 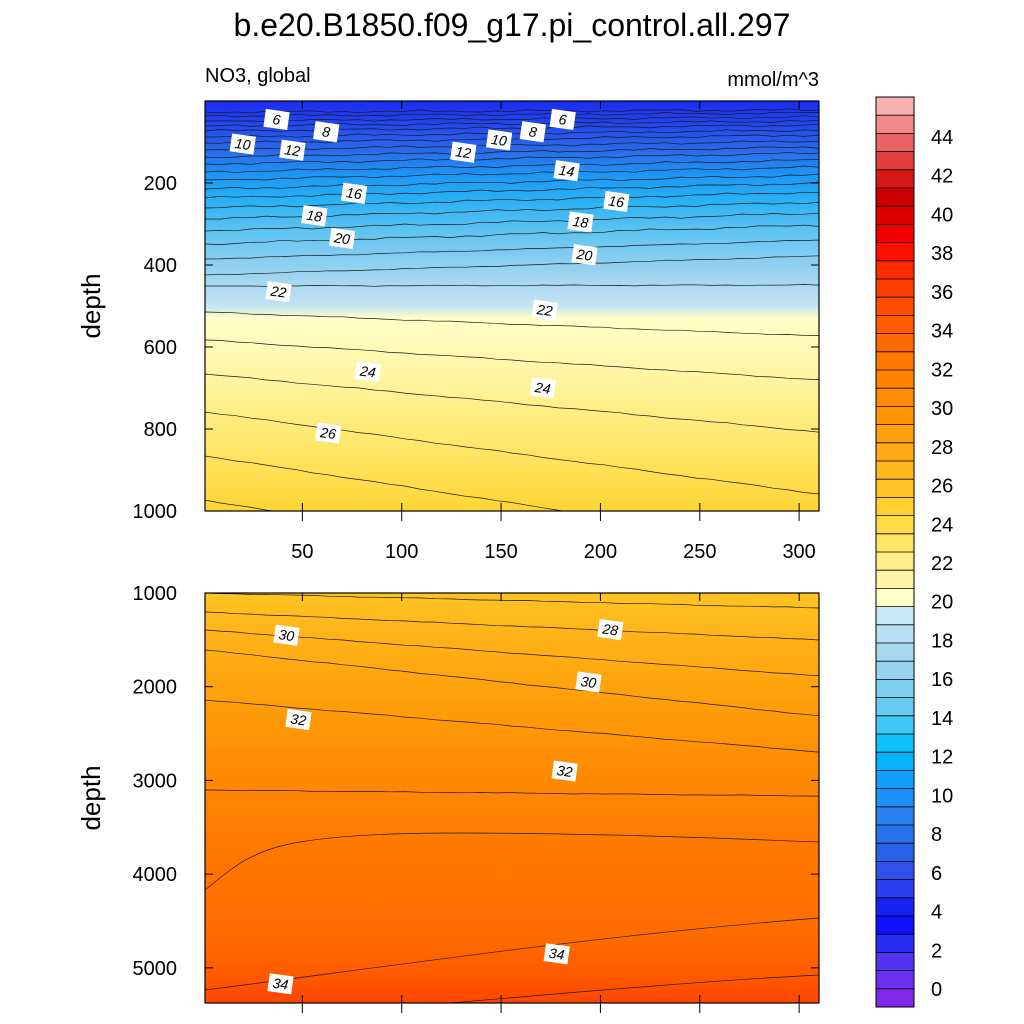 I want to click on colorbar-label: 44, so click(x=942, y=138).